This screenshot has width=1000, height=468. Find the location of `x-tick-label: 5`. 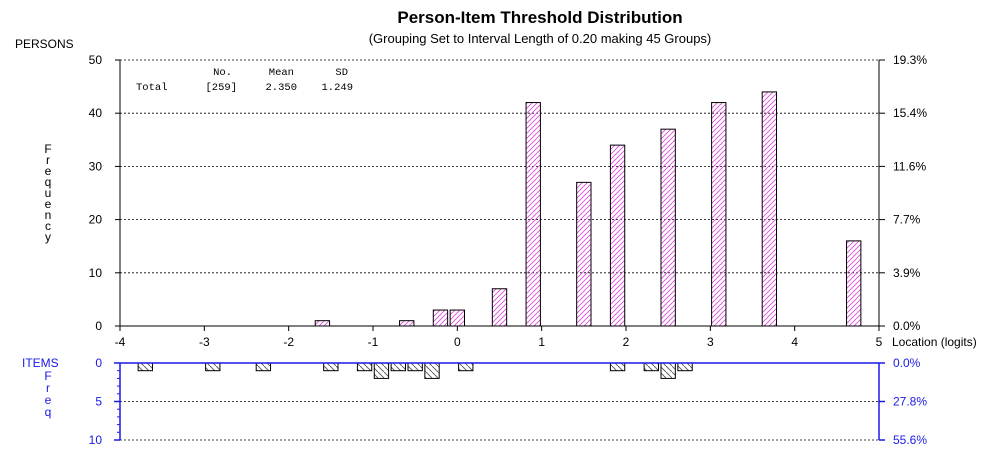

x-tick-label: 5 is located at coordinates (879, 342).